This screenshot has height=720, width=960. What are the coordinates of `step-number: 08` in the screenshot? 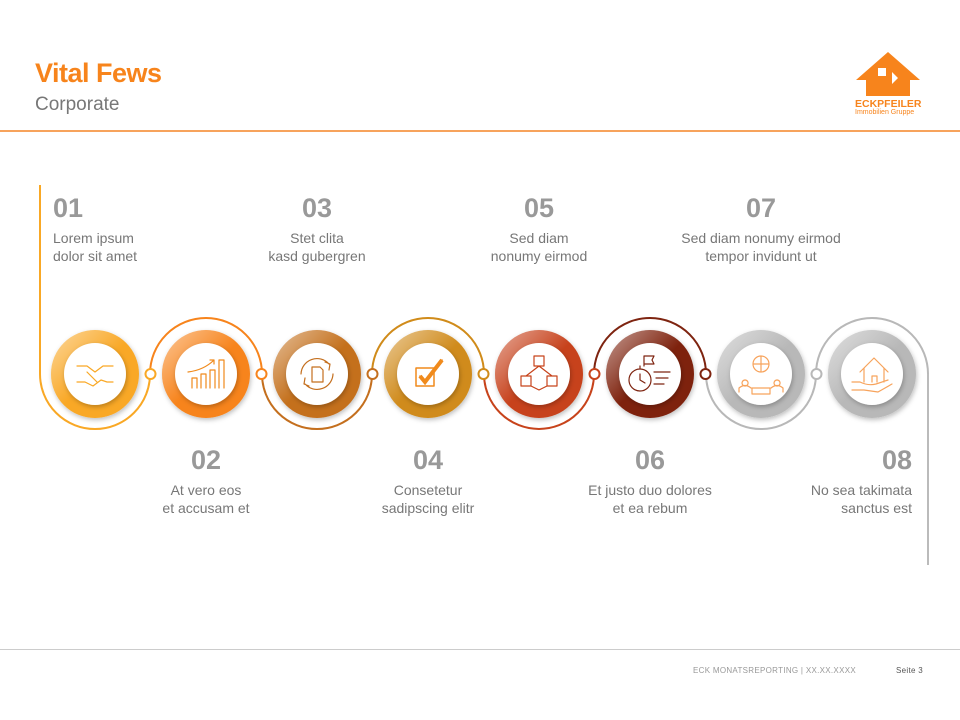 It's located at (896, 460).